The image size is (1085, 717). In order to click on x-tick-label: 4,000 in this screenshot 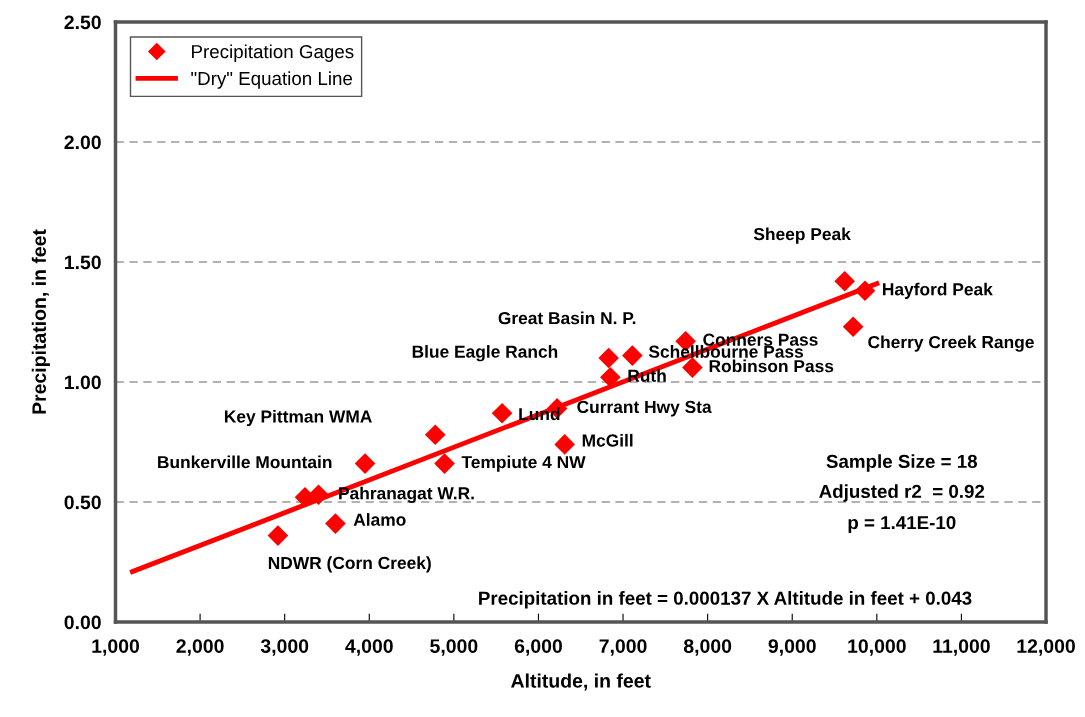, I will do `click(369, 647)`.